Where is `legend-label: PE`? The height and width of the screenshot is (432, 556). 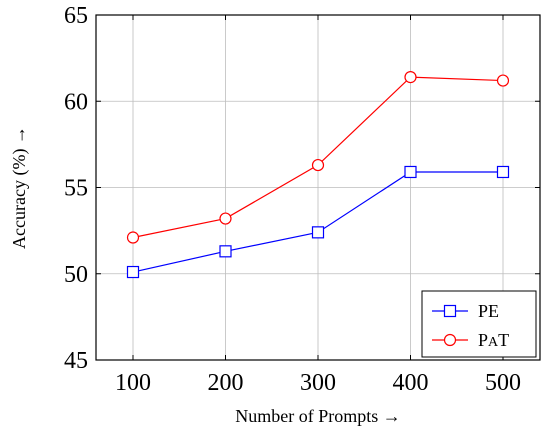 legend-label: PE is located at coordinates (488, 311).